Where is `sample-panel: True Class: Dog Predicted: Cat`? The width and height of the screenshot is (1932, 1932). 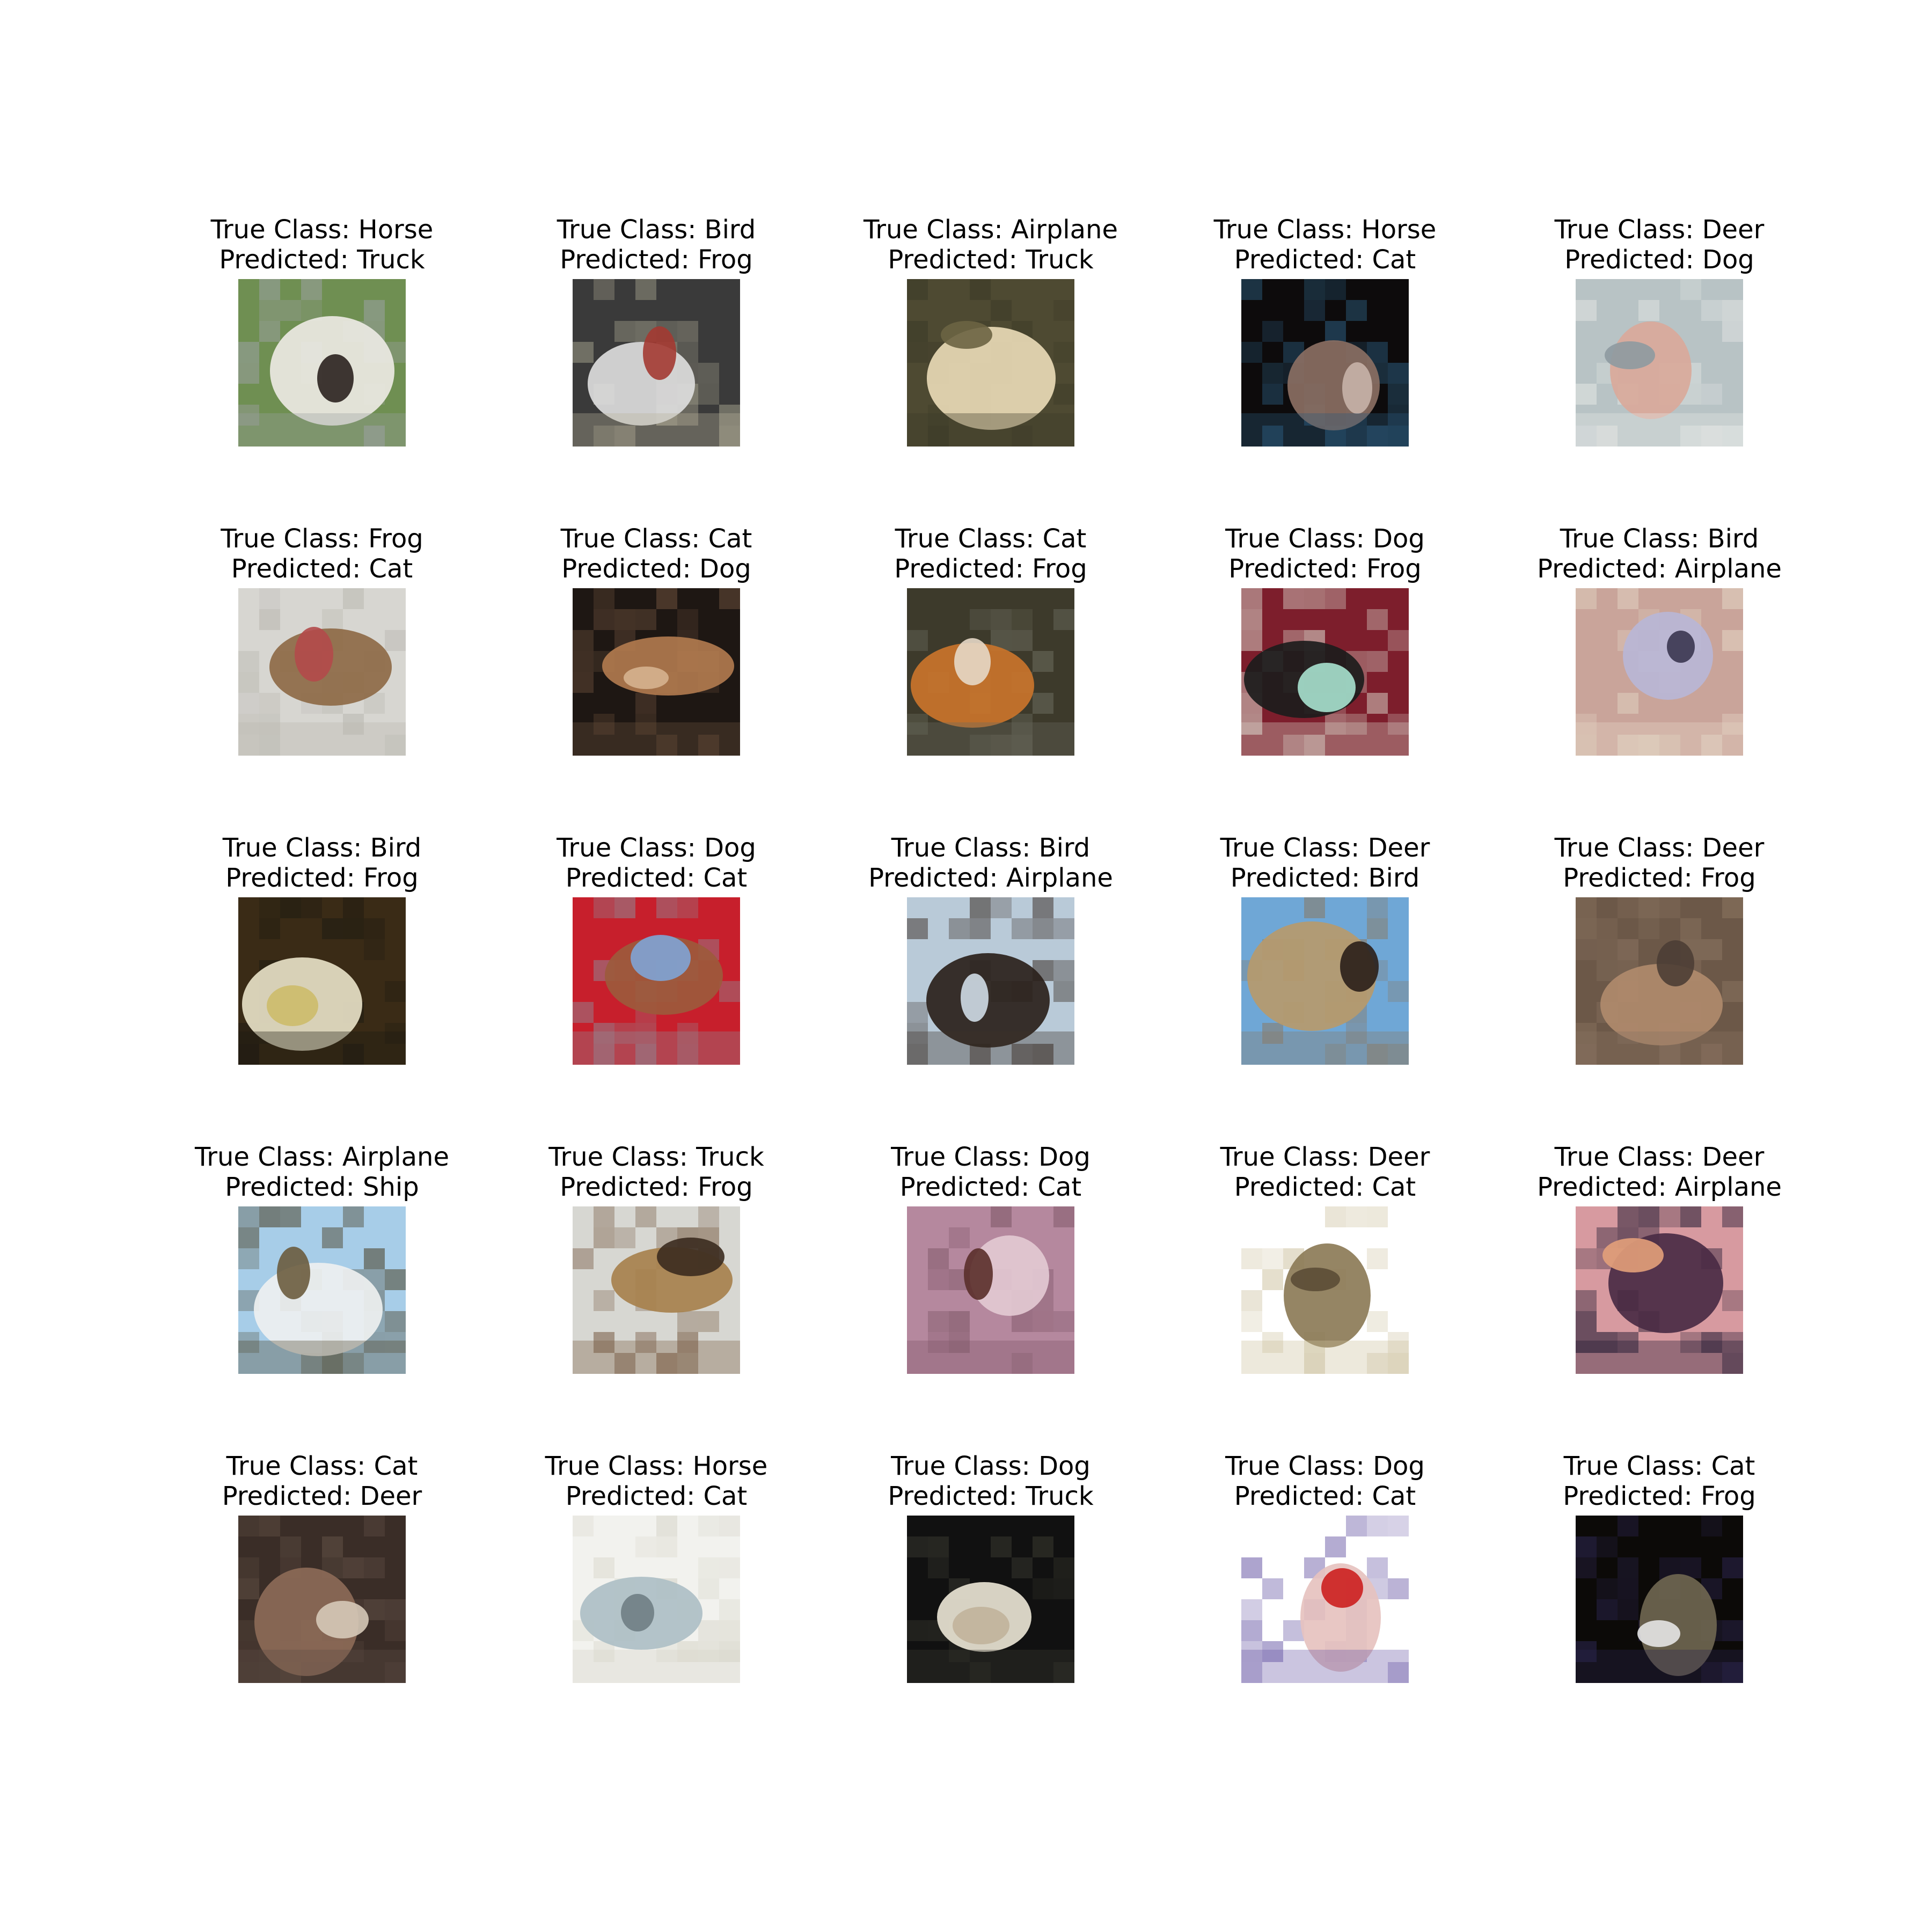
sample-panel: True Class: Dog Predicted: Cat is located at coordinates (656, 983).